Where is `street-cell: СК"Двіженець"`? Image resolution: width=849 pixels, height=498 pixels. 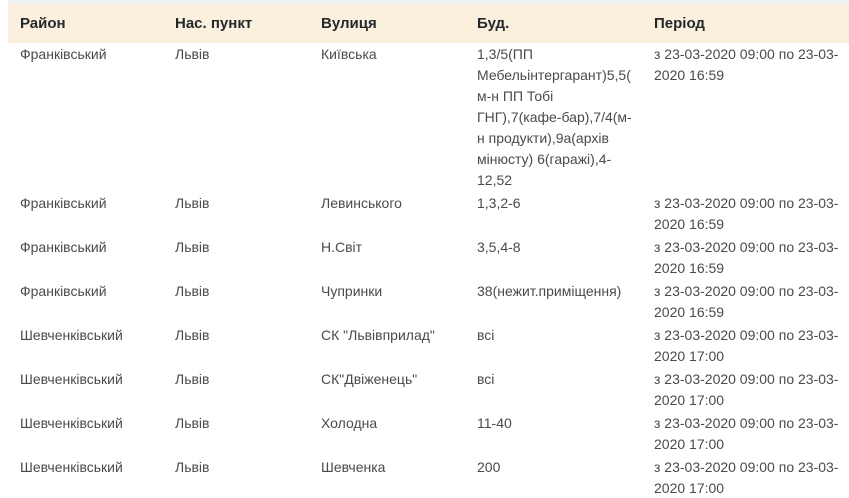 street-cell: СК"Двіженець" is located at coordinates (369, 379).